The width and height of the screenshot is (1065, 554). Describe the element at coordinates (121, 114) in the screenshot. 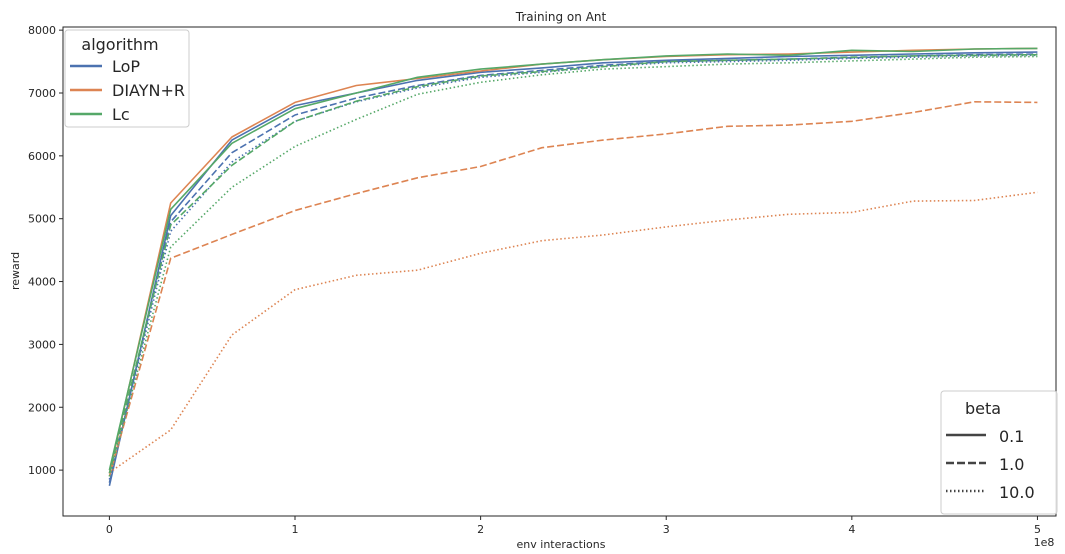

I see `legend-label-lc: Lc` at that location.